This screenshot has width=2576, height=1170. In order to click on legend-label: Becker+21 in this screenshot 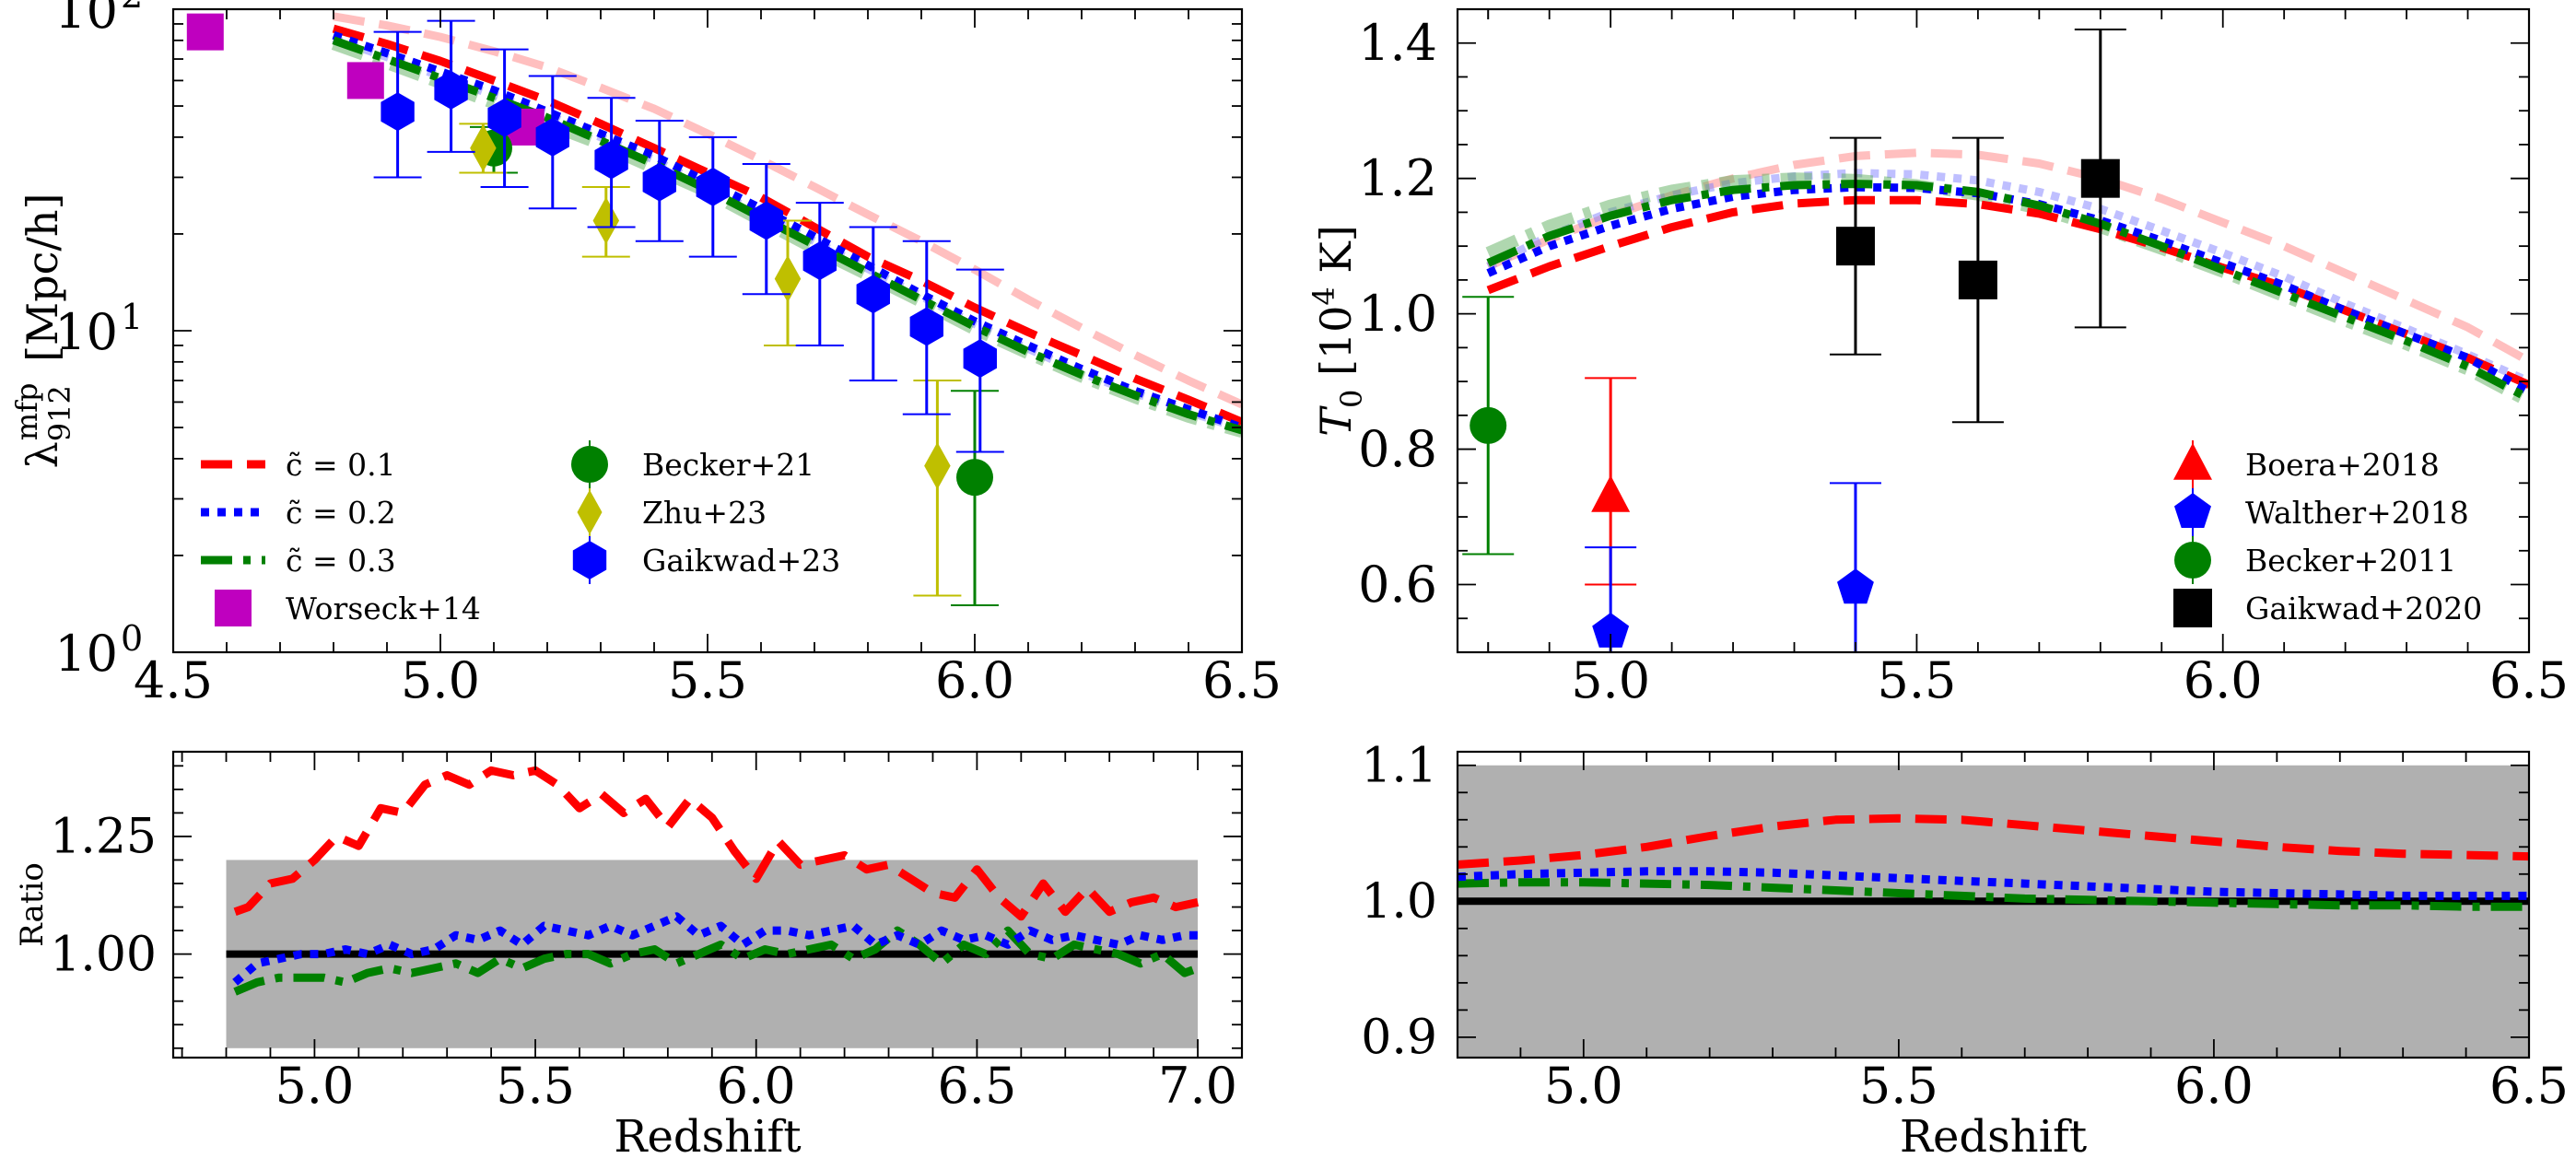, I will do `click(728, 465)`.